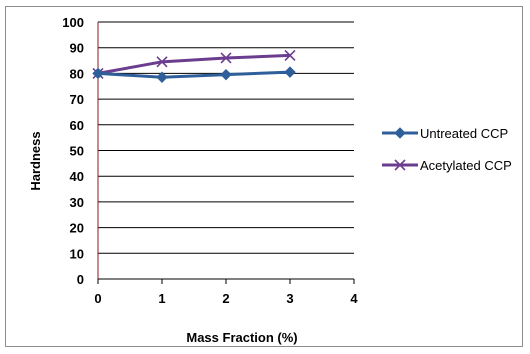 The height and width of the screenshot is (354, 530). What do you see at coordinates (77, 202) in the screenshot?
I see `y-tick-30: 30` at bounding box center [77, 202].